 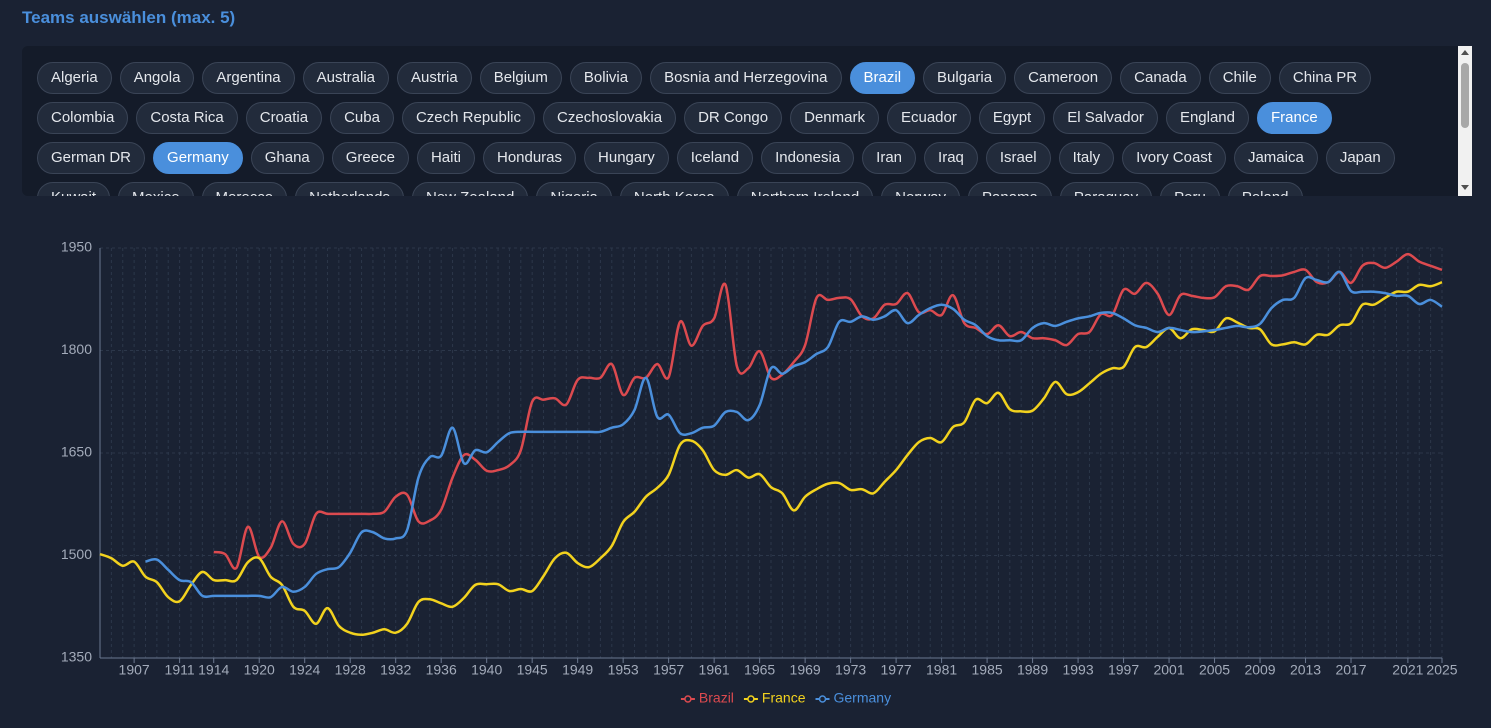 What do you see at coordinates (715, 158) in the screenshot?
I see `team-chip: Iceland` at bounding box center [715, 158].